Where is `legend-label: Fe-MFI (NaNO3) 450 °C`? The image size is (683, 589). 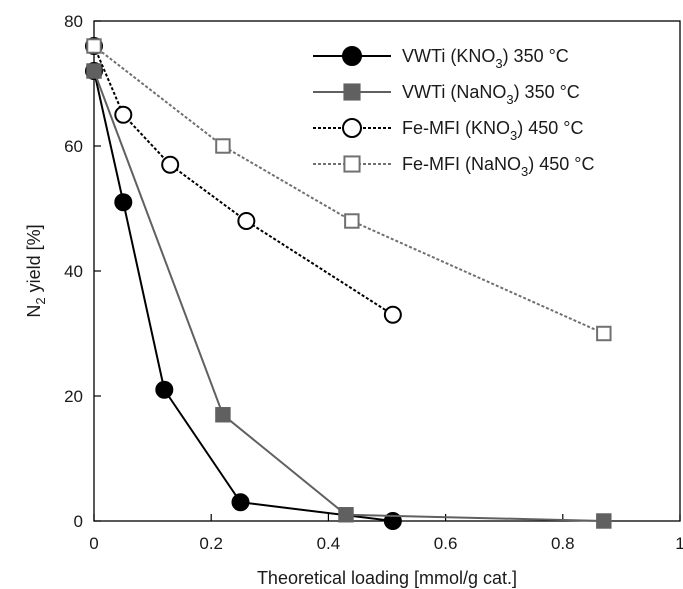 legend-label: Fe-MFI (NaNO3) 450 °C is located at coordinates (498, 166).